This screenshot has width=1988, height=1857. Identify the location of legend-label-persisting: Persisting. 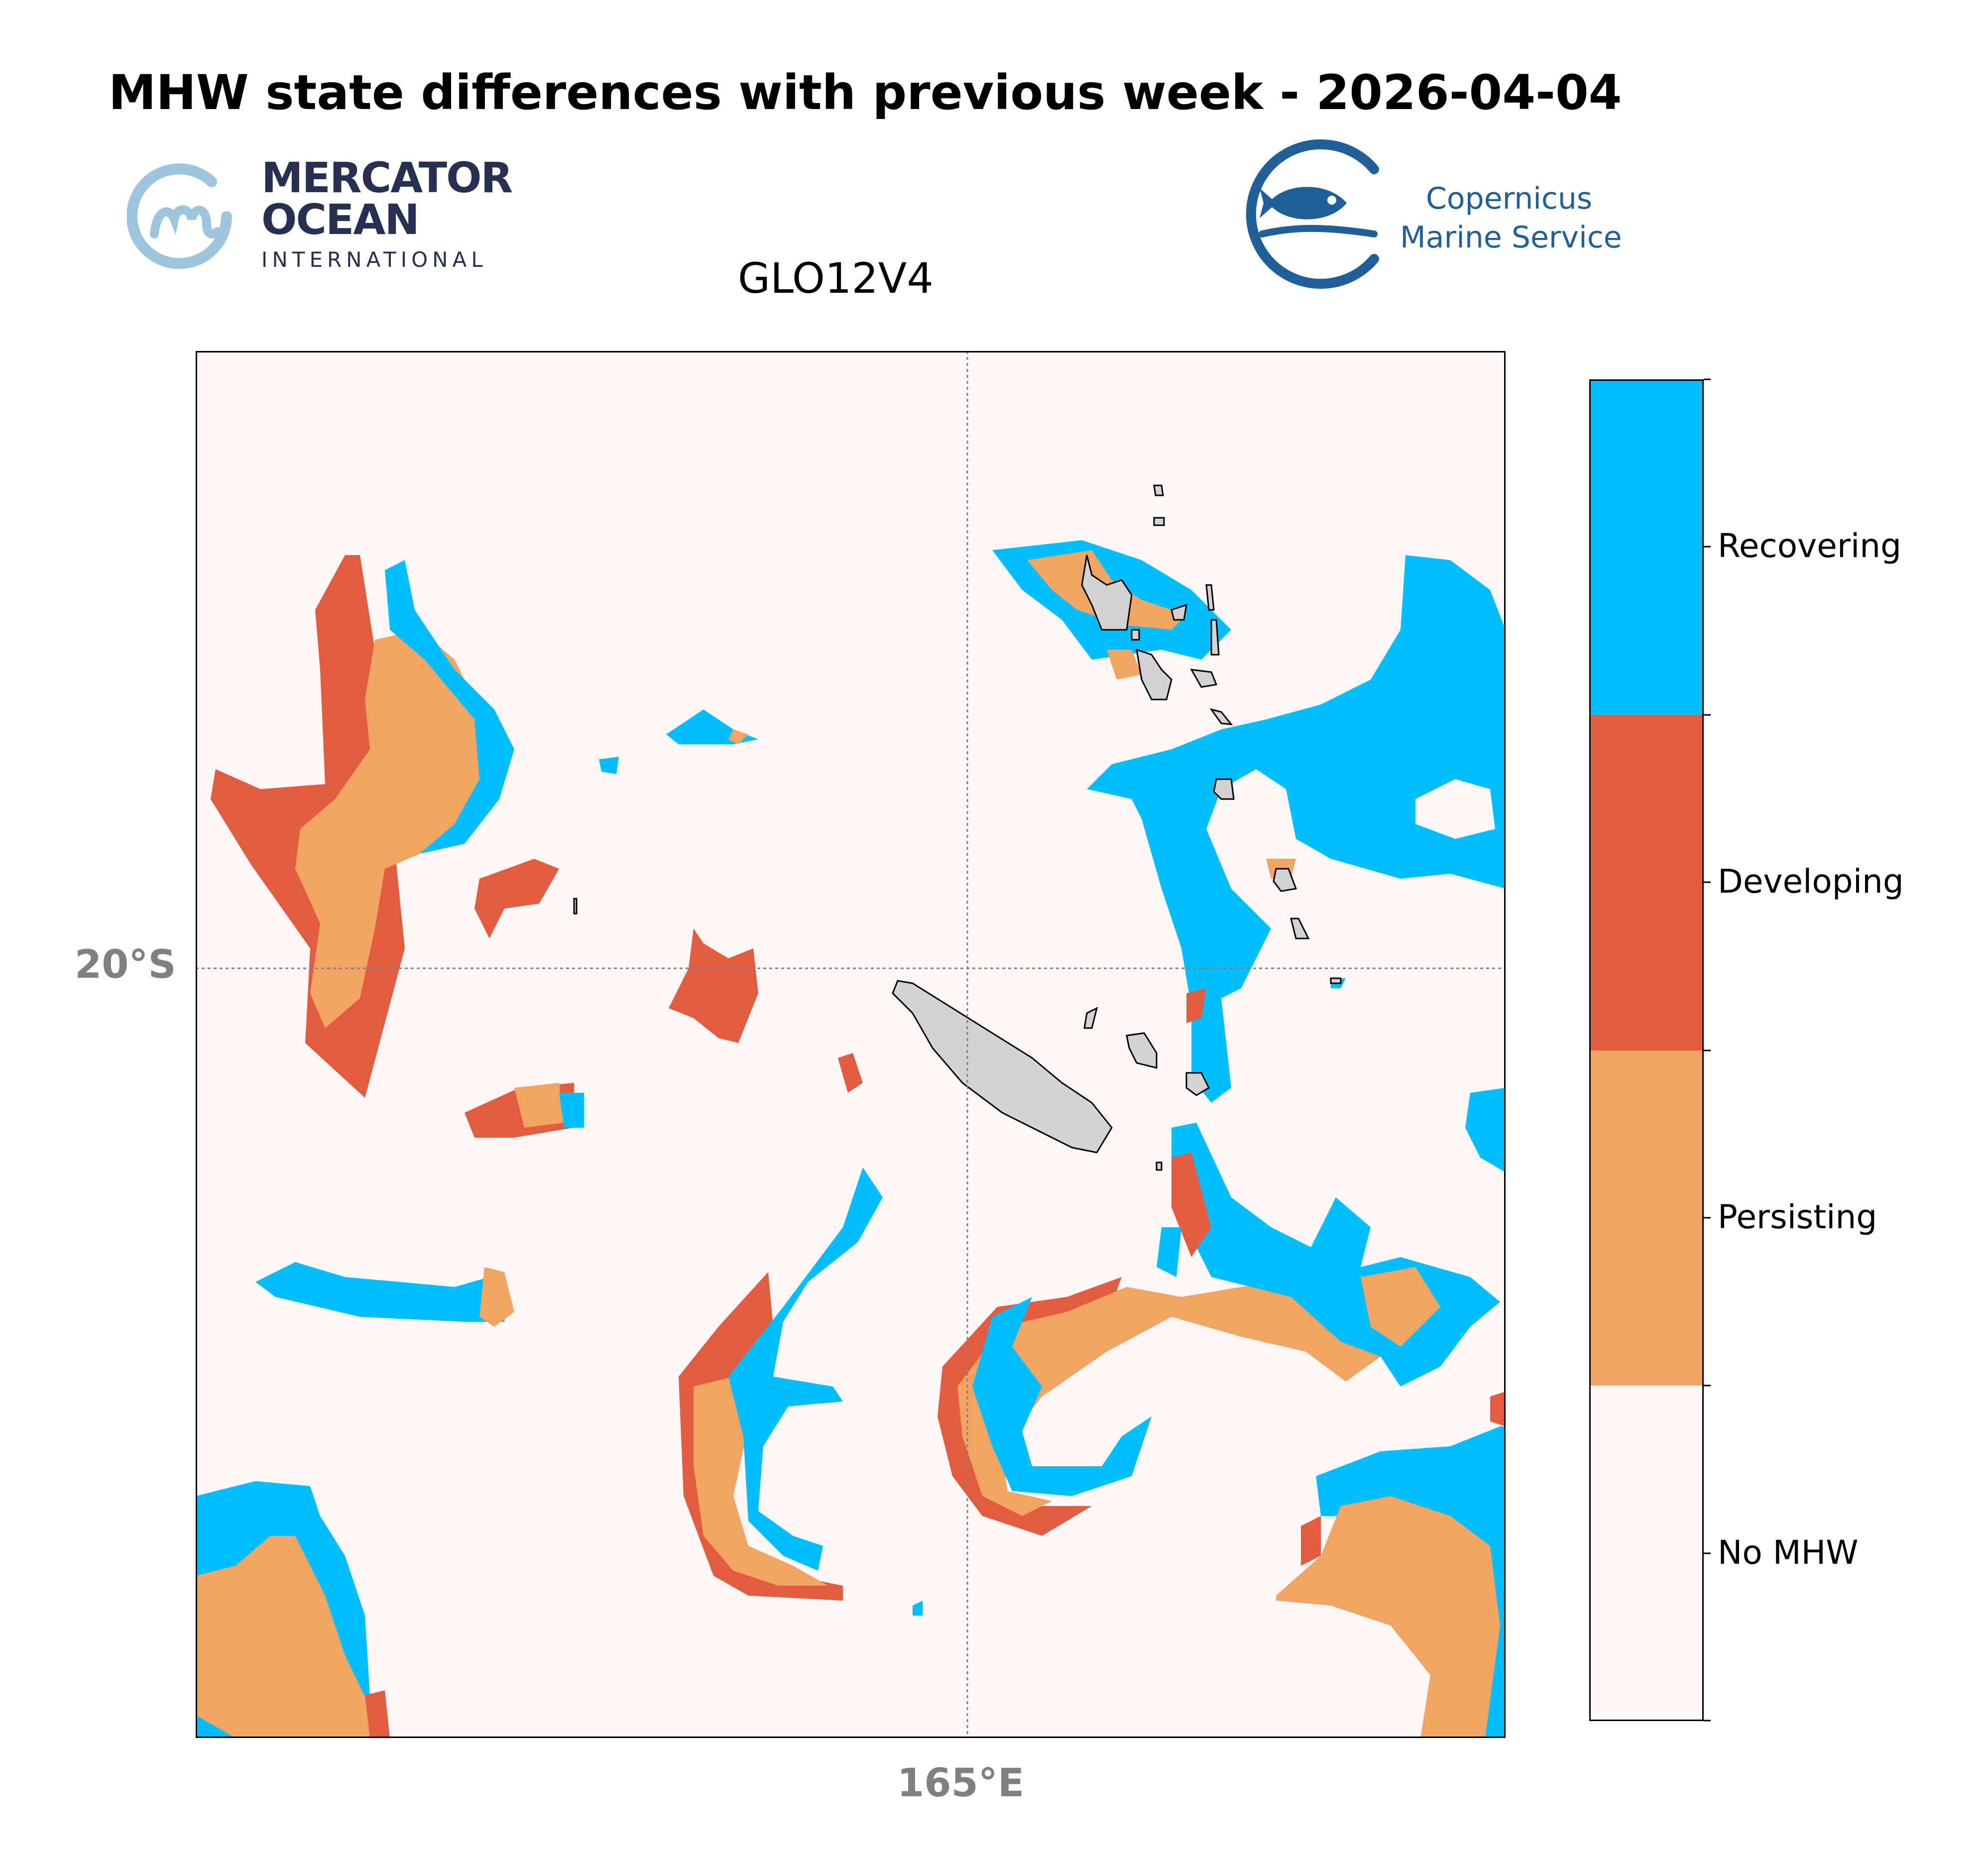
(1798, 1217).